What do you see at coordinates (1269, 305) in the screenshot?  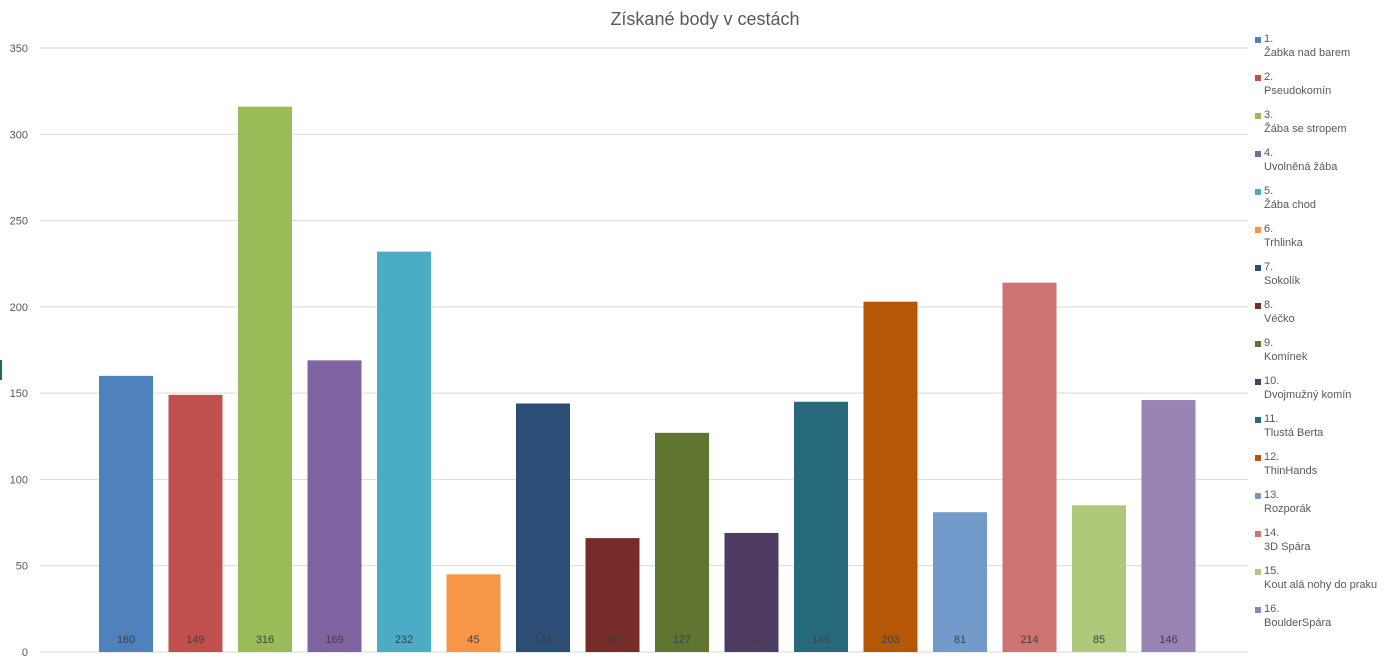 I see `legend-number: 8.` at bounding box center [1269, 305].